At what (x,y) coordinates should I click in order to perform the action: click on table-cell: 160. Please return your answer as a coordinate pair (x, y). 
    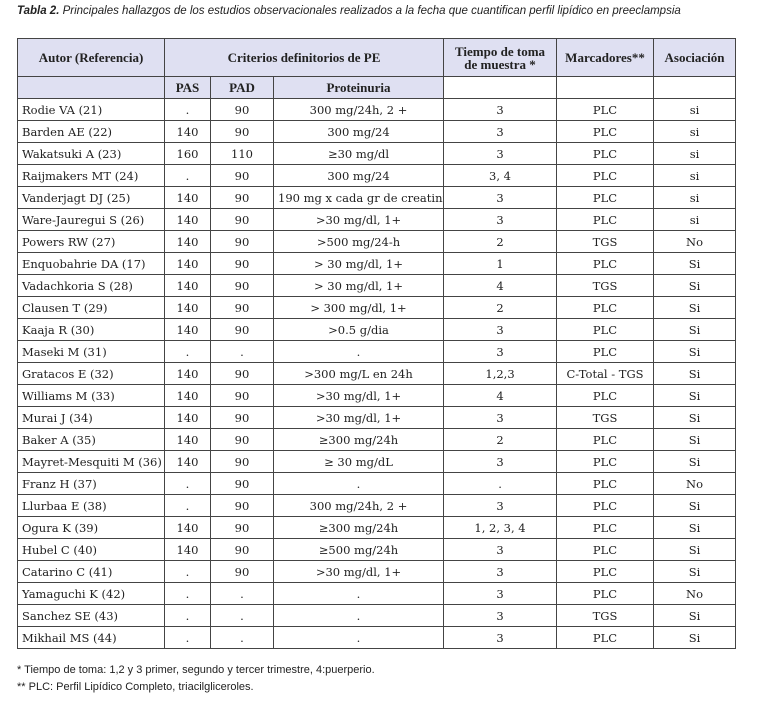
    Looking at the image, I should click on (187, 153).